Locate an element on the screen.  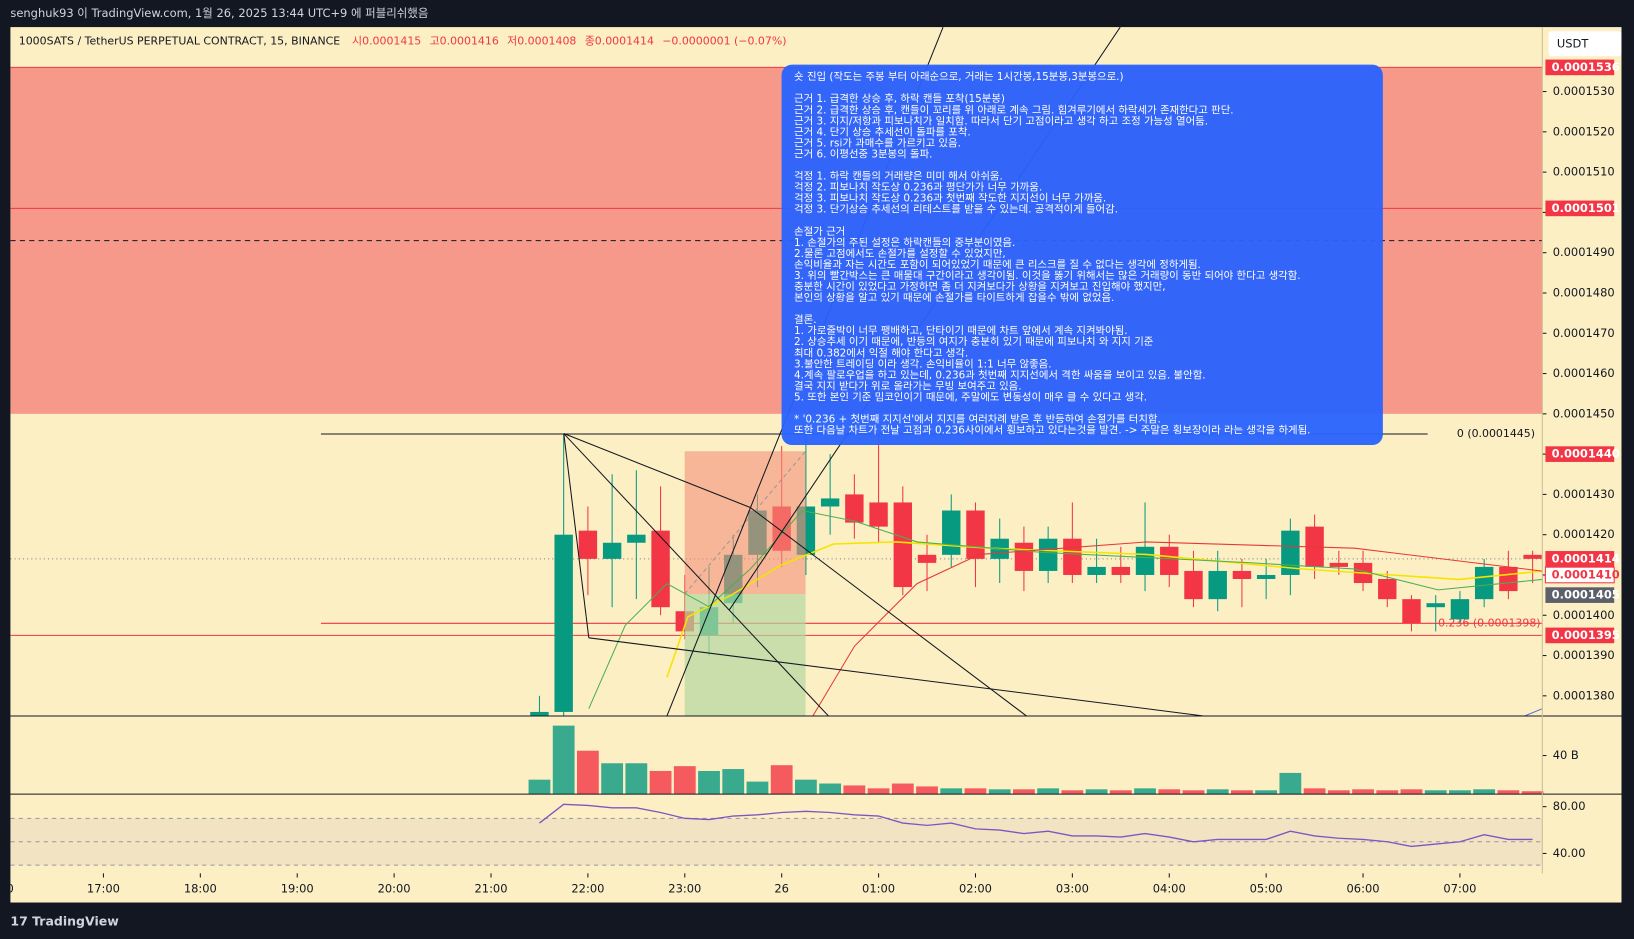
x-tick-label: 21:00 is located at coordinates (491, 888).